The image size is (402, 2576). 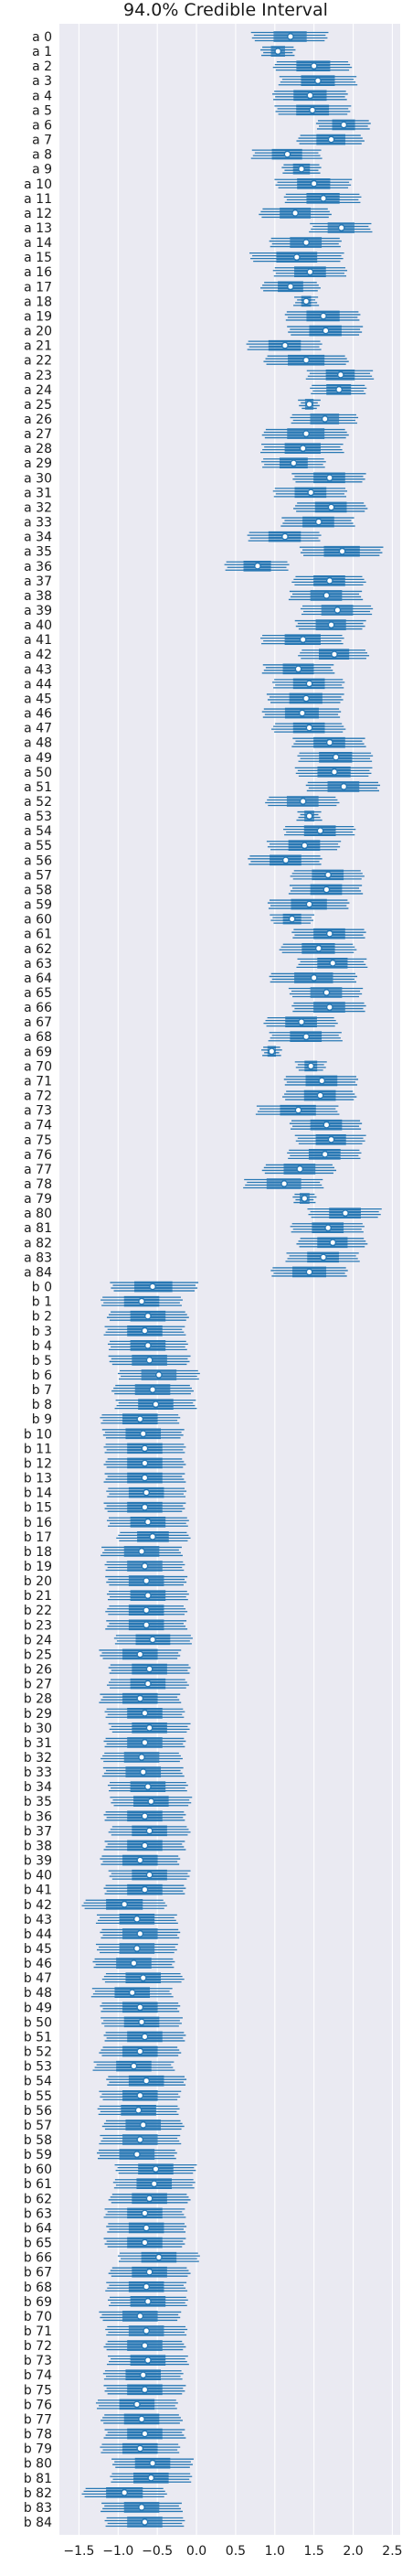 I want to click on ytick-b-50: b 50, so click(x=38, y=2023).